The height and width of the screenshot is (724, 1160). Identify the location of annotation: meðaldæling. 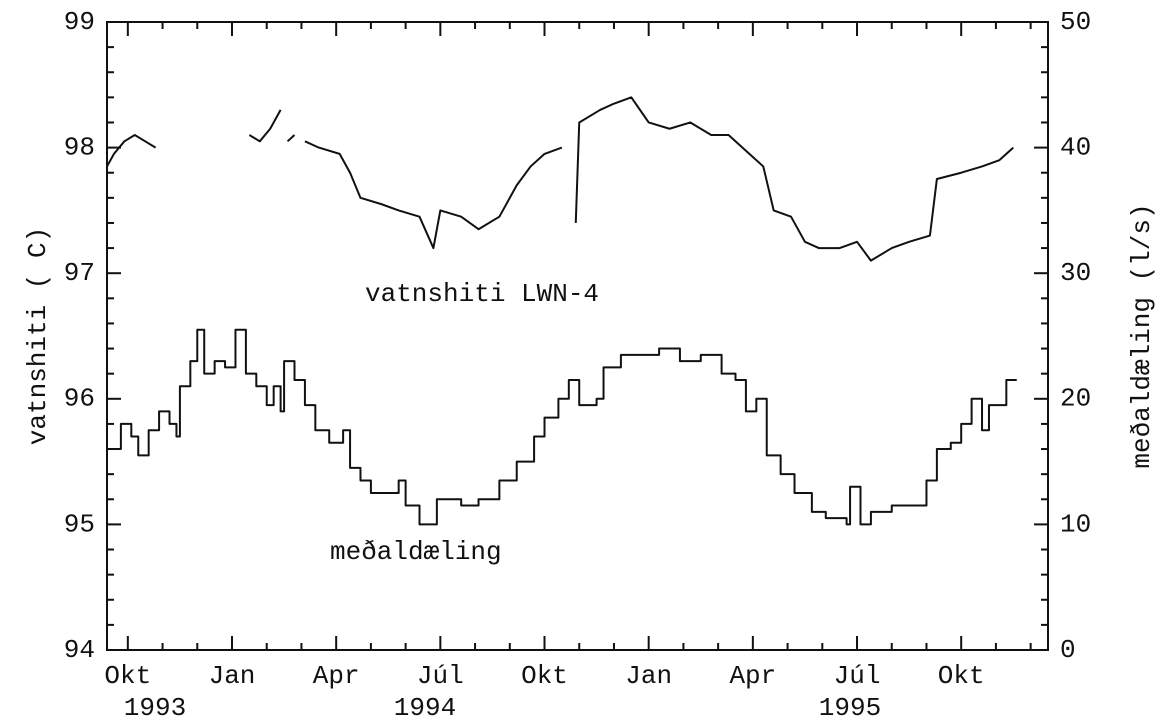
(416, 552).